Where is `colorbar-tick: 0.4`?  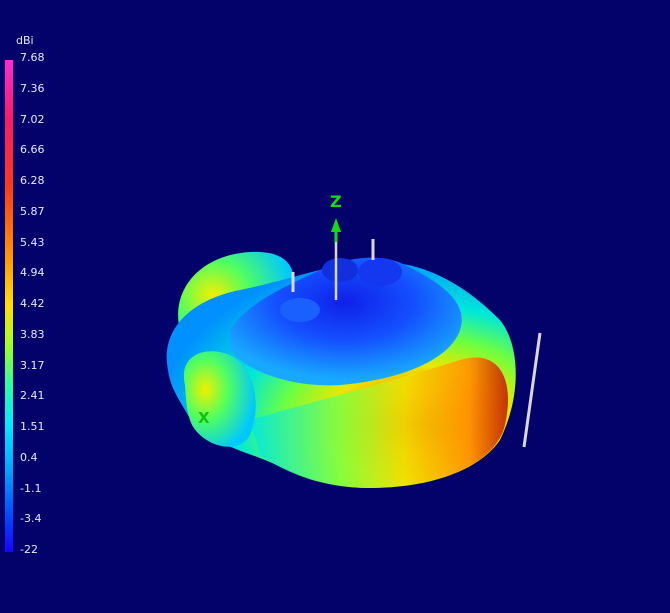
colorbar-tick: 0.4 is located at coordinates (29, 457).